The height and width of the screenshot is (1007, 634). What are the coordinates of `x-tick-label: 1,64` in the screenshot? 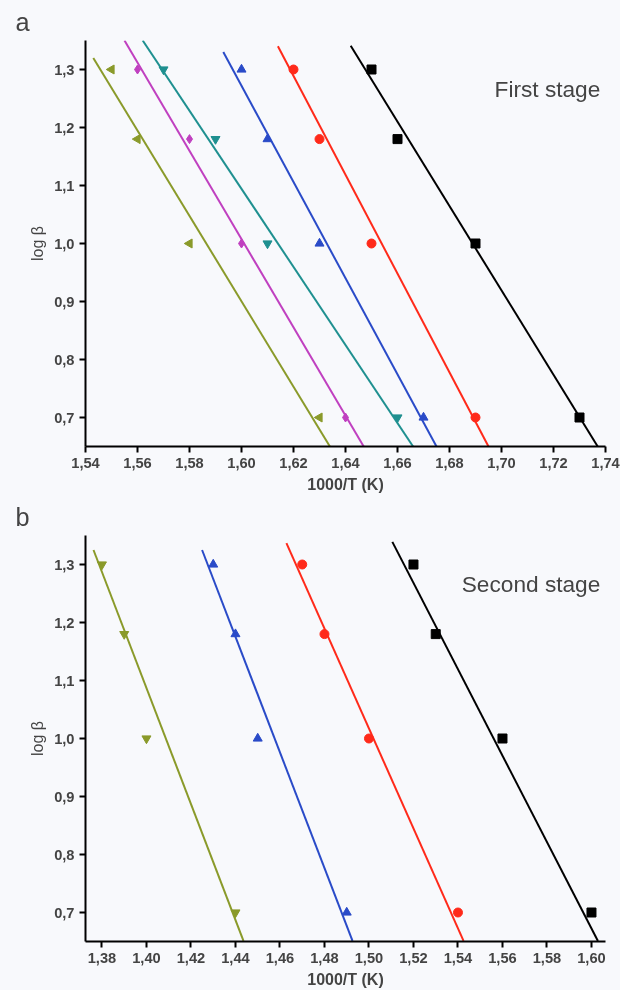 It's located at (346, 462).